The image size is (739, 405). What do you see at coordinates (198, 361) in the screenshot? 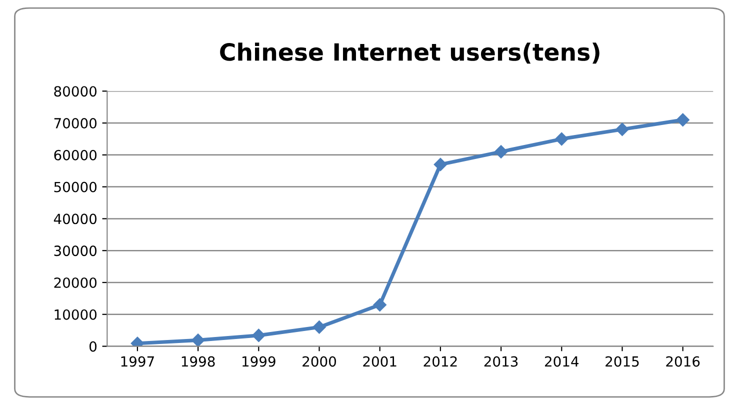
I see `x-tick-label: 1998` at bounding box center [198, 361].